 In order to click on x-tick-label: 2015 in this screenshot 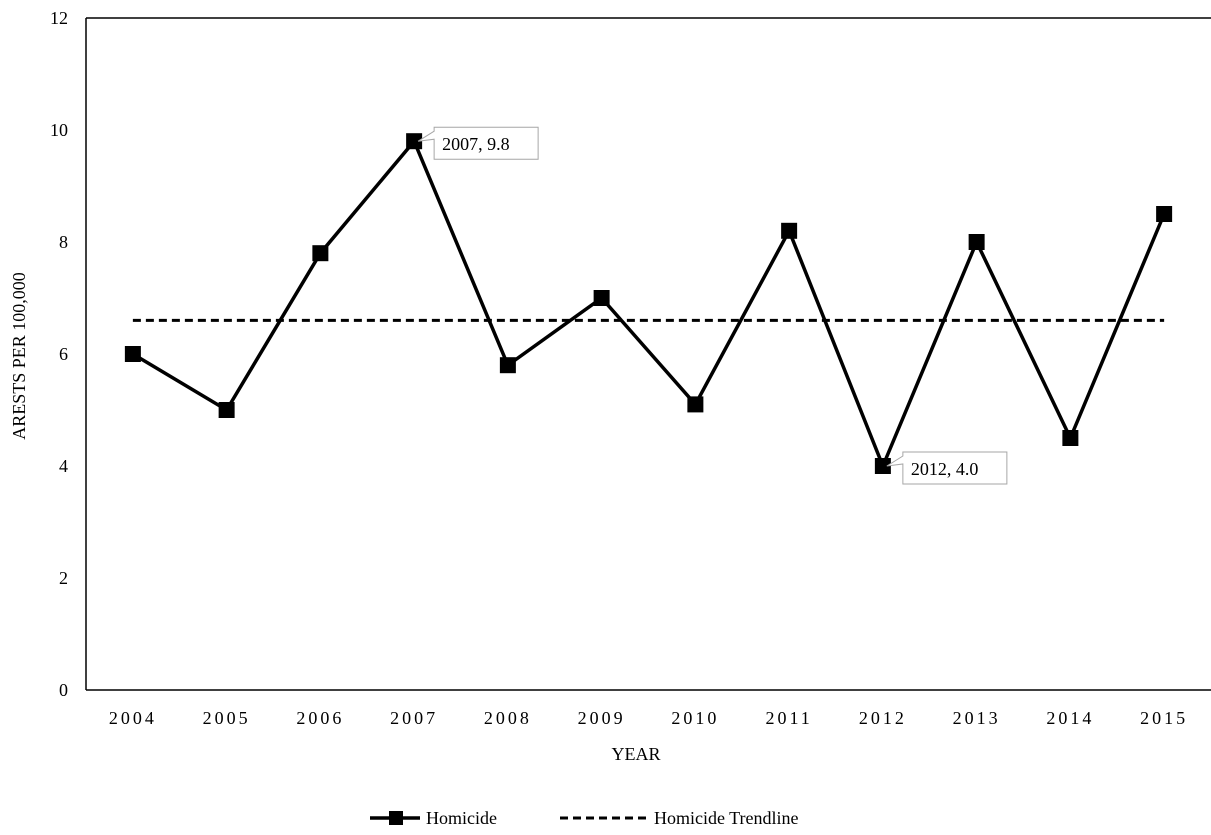, I will do `click(1164, 718)`.